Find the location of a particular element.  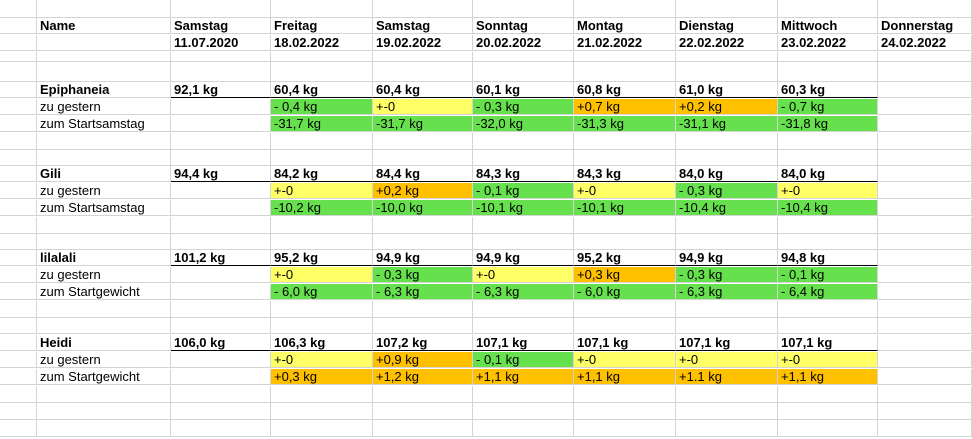

header-date: 19.02.2022 is located at coordinates (423, 43).